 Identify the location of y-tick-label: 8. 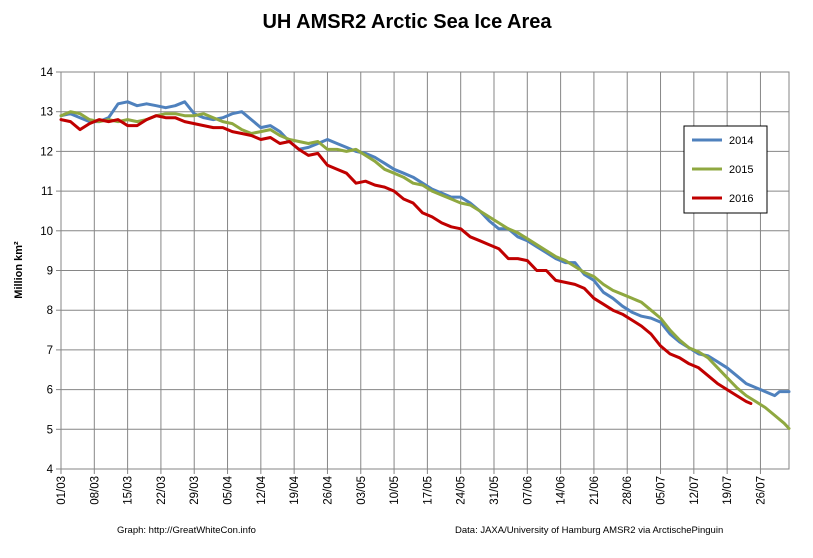
(50, 311).